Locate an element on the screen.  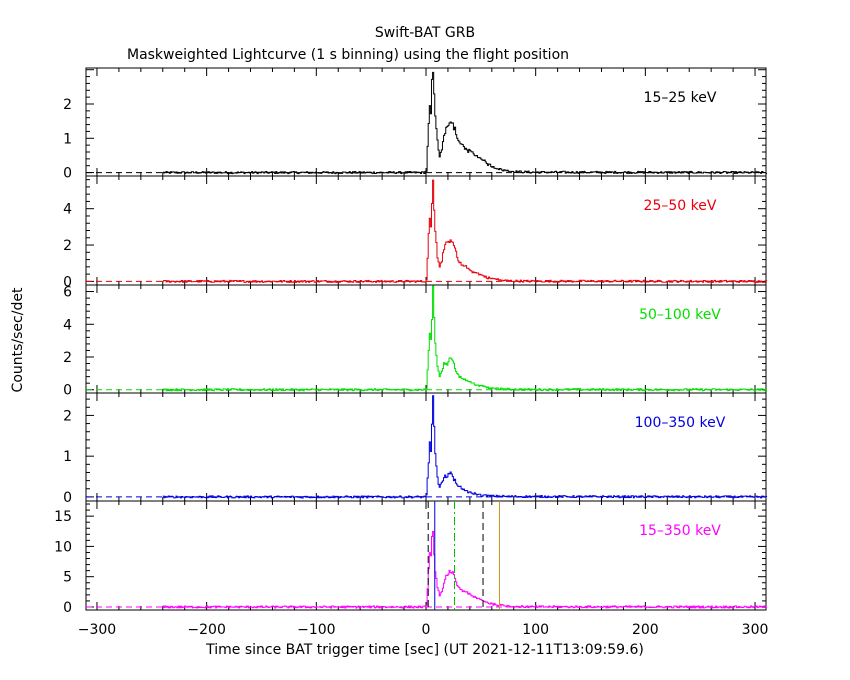
panel-2: 0 2 4 6 50–100 keV is located at coordinates (415, 341).